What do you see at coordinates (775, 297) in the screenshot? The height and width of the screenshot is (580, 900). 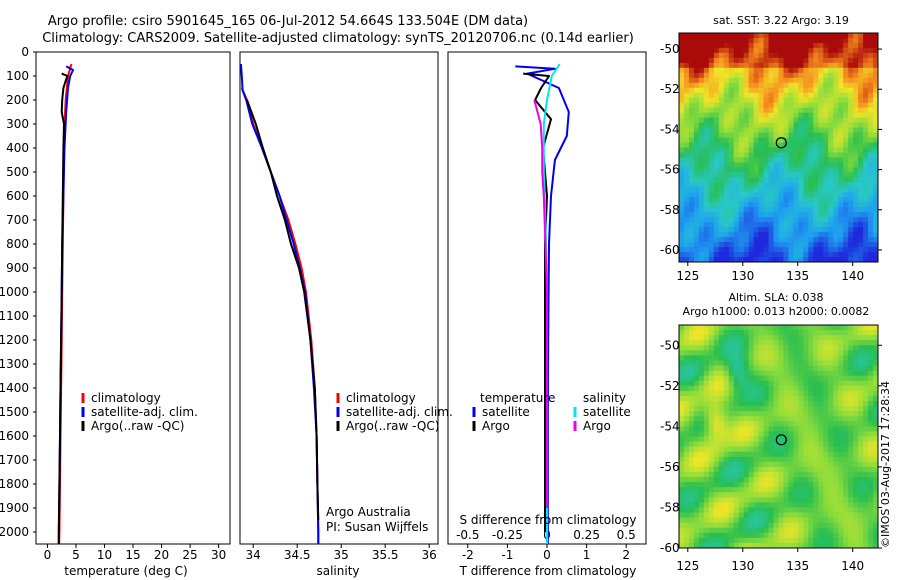 I see `sla-map-title1: Altim. SLA: 0.038` at bounding box center [775, 297].